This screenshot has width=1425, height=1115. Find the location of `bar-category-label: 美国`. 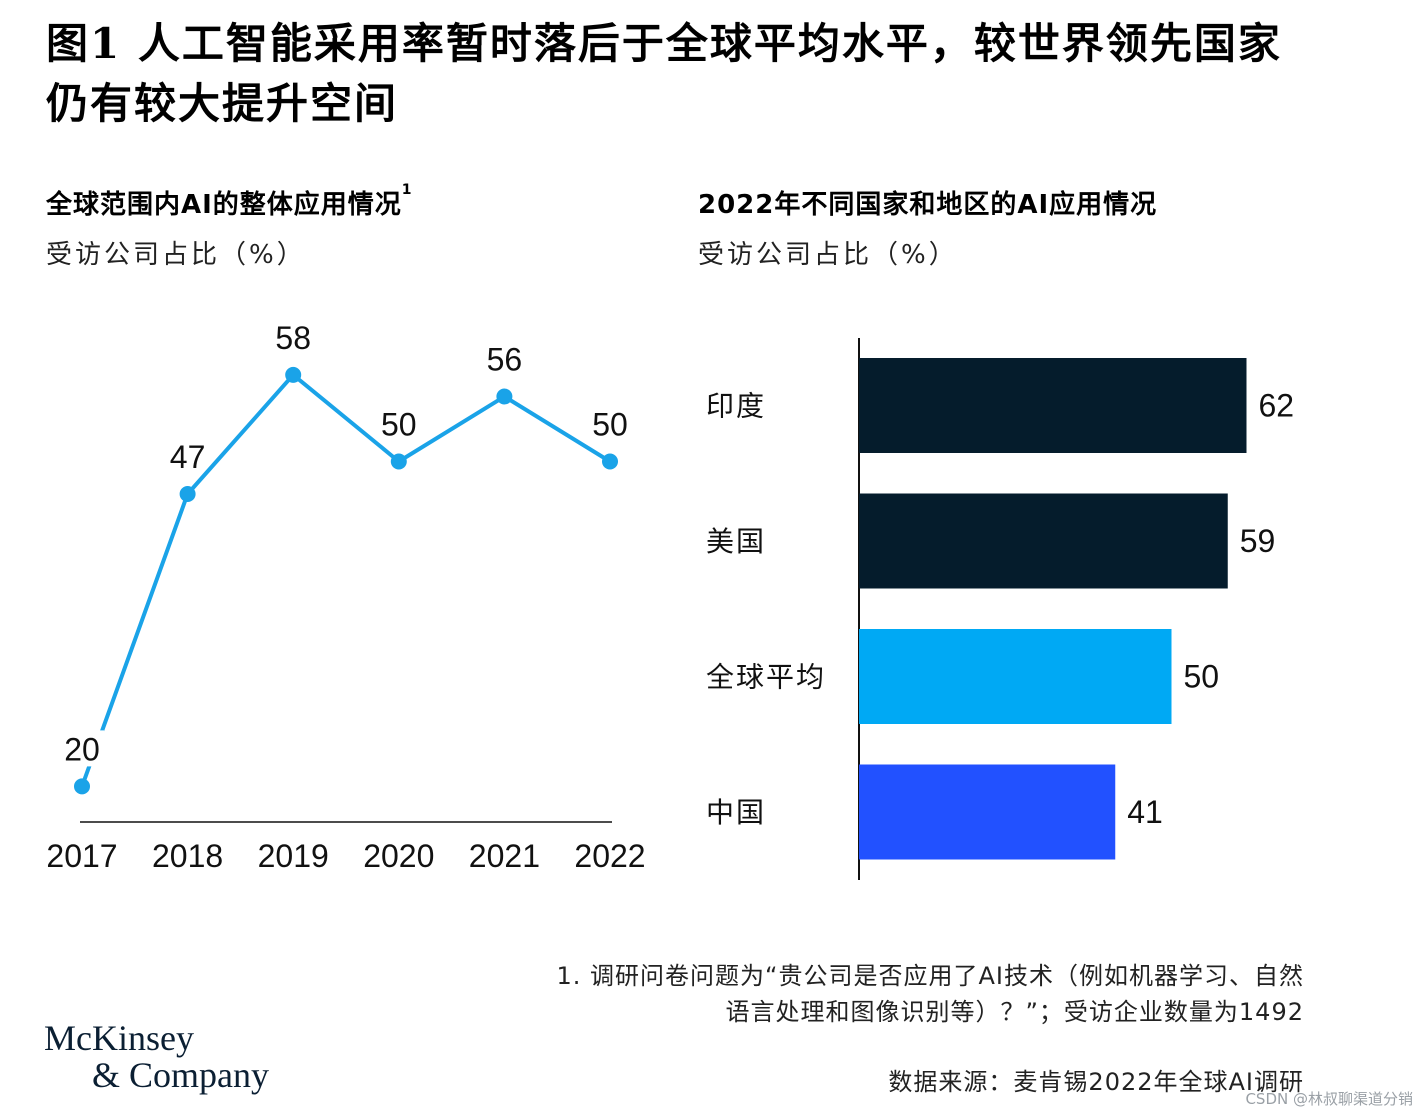

bar-category-label: 美国 is located at coordinates (736, 541).